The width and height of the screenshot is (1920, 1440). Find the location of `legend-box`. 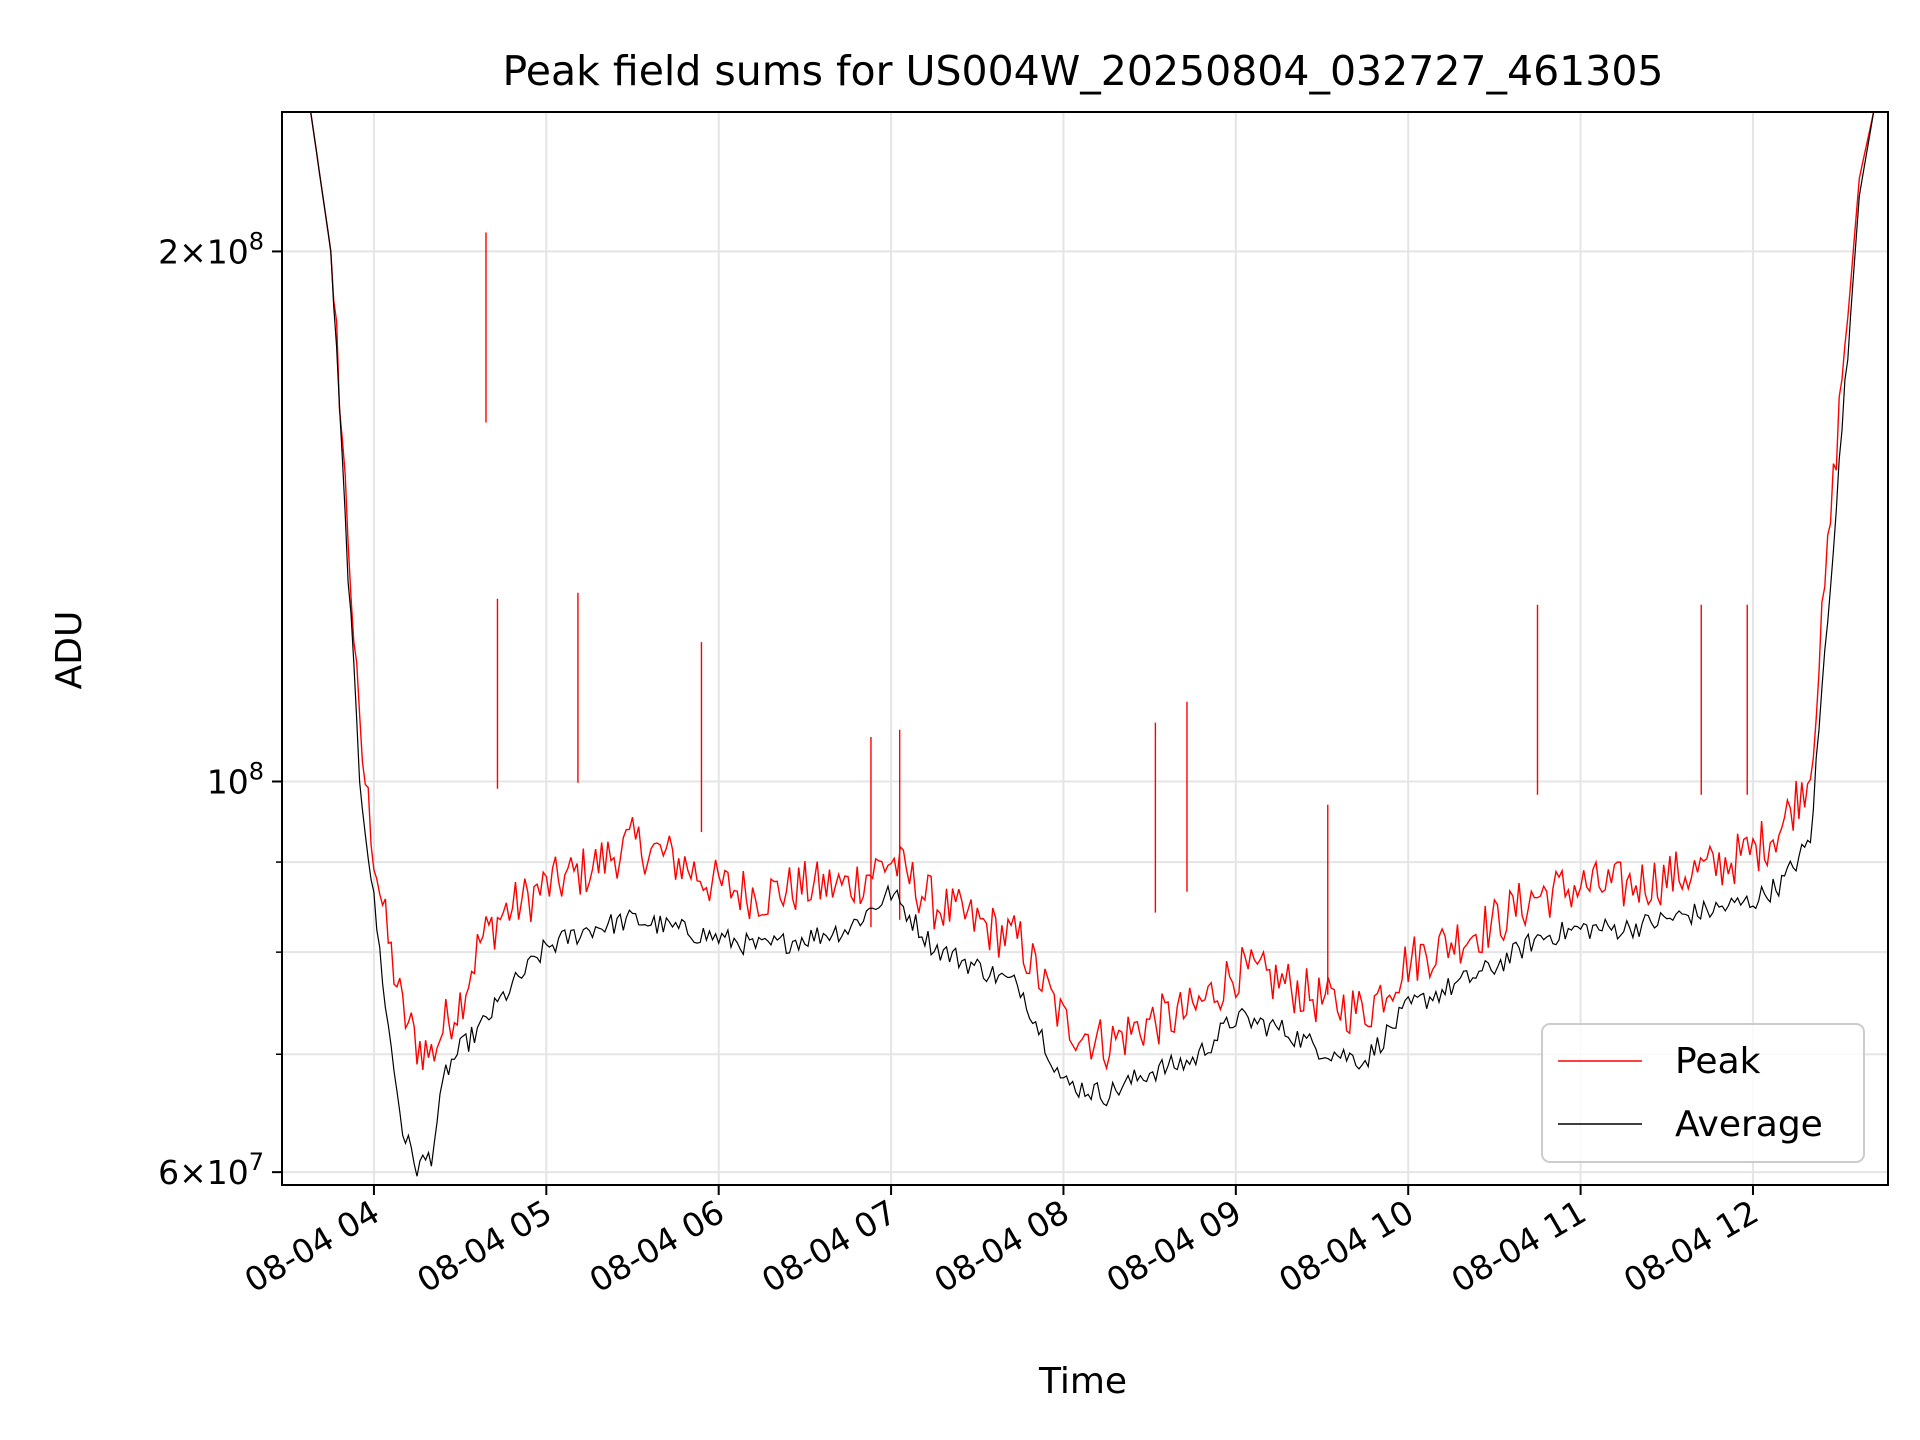

legend-box is located at coordinates (1703, 1093).